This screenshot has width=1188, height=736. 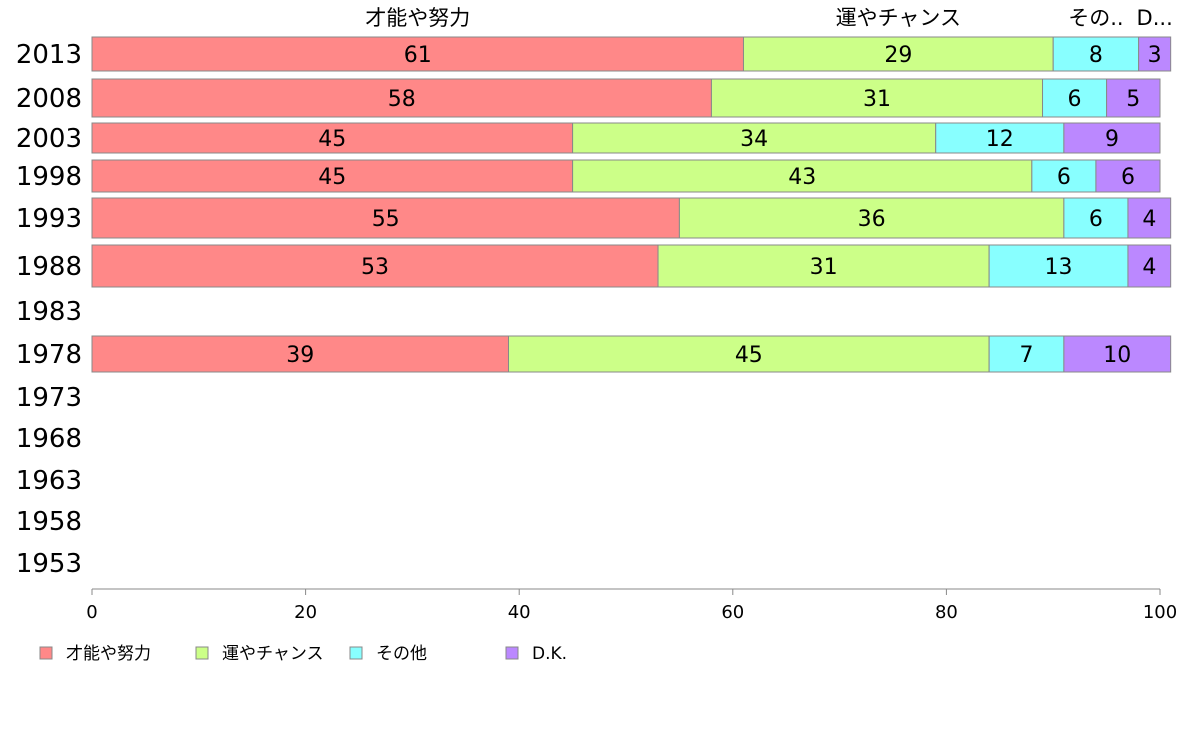 I want to click on x-tick-label-80: 80, so click(x=946, y=612).